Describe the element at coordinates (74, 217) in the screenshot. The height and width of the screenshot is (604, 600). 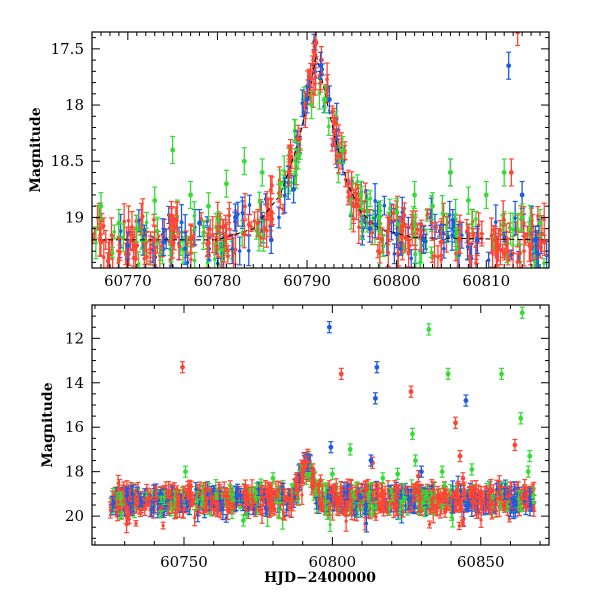
I see `y-tick-label: 19` at that location.